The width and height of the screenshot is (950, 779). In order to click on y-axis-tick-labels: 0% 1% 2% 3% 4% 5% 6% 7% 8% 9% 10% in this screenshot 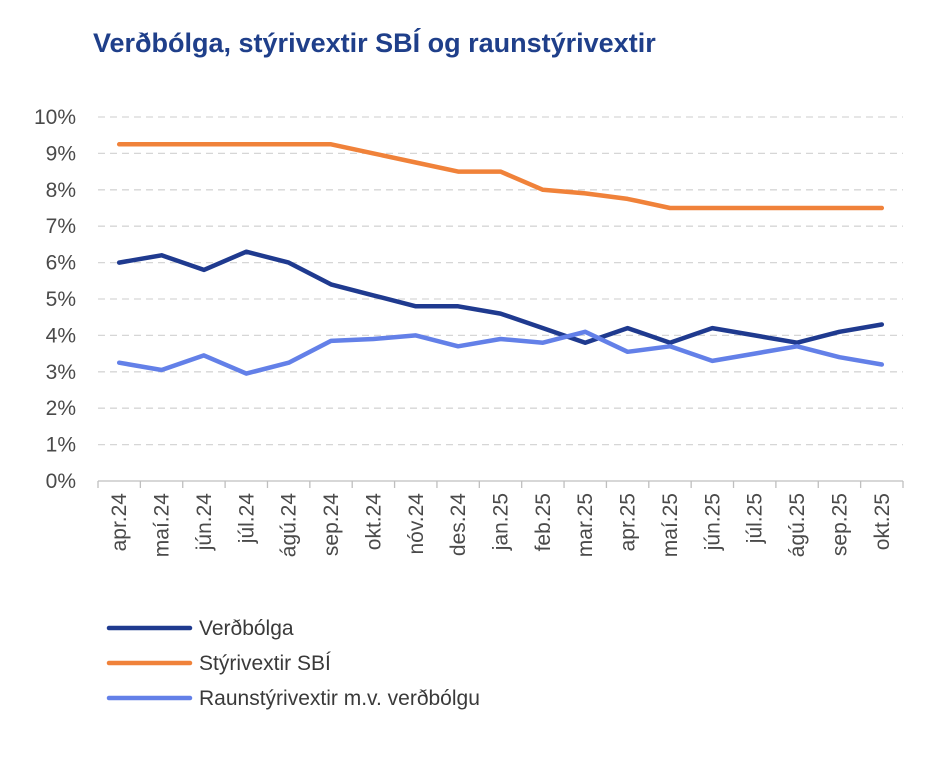, I will do `click(55, 299)`.